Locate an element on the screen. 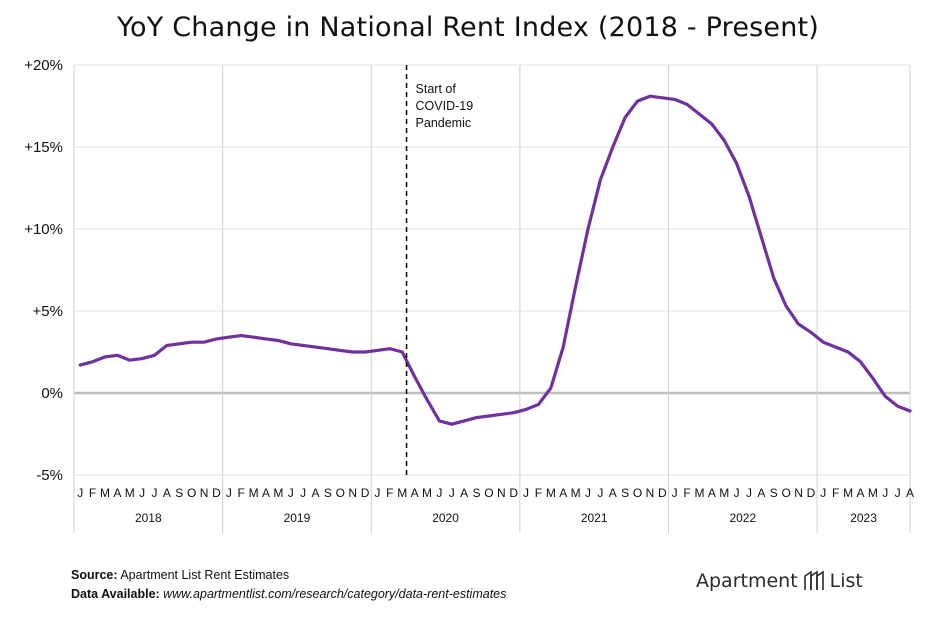 The height and width of the screenshot is (617, 936). brand-name-left: Apartment is located at coordinates (747, 581).